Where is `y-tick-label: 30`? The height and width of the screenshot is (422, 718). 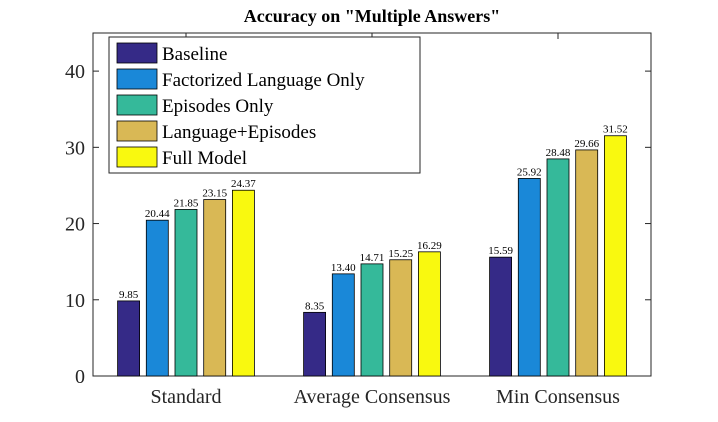 y-tick-label: 30 is located at coordinates (75, 148).